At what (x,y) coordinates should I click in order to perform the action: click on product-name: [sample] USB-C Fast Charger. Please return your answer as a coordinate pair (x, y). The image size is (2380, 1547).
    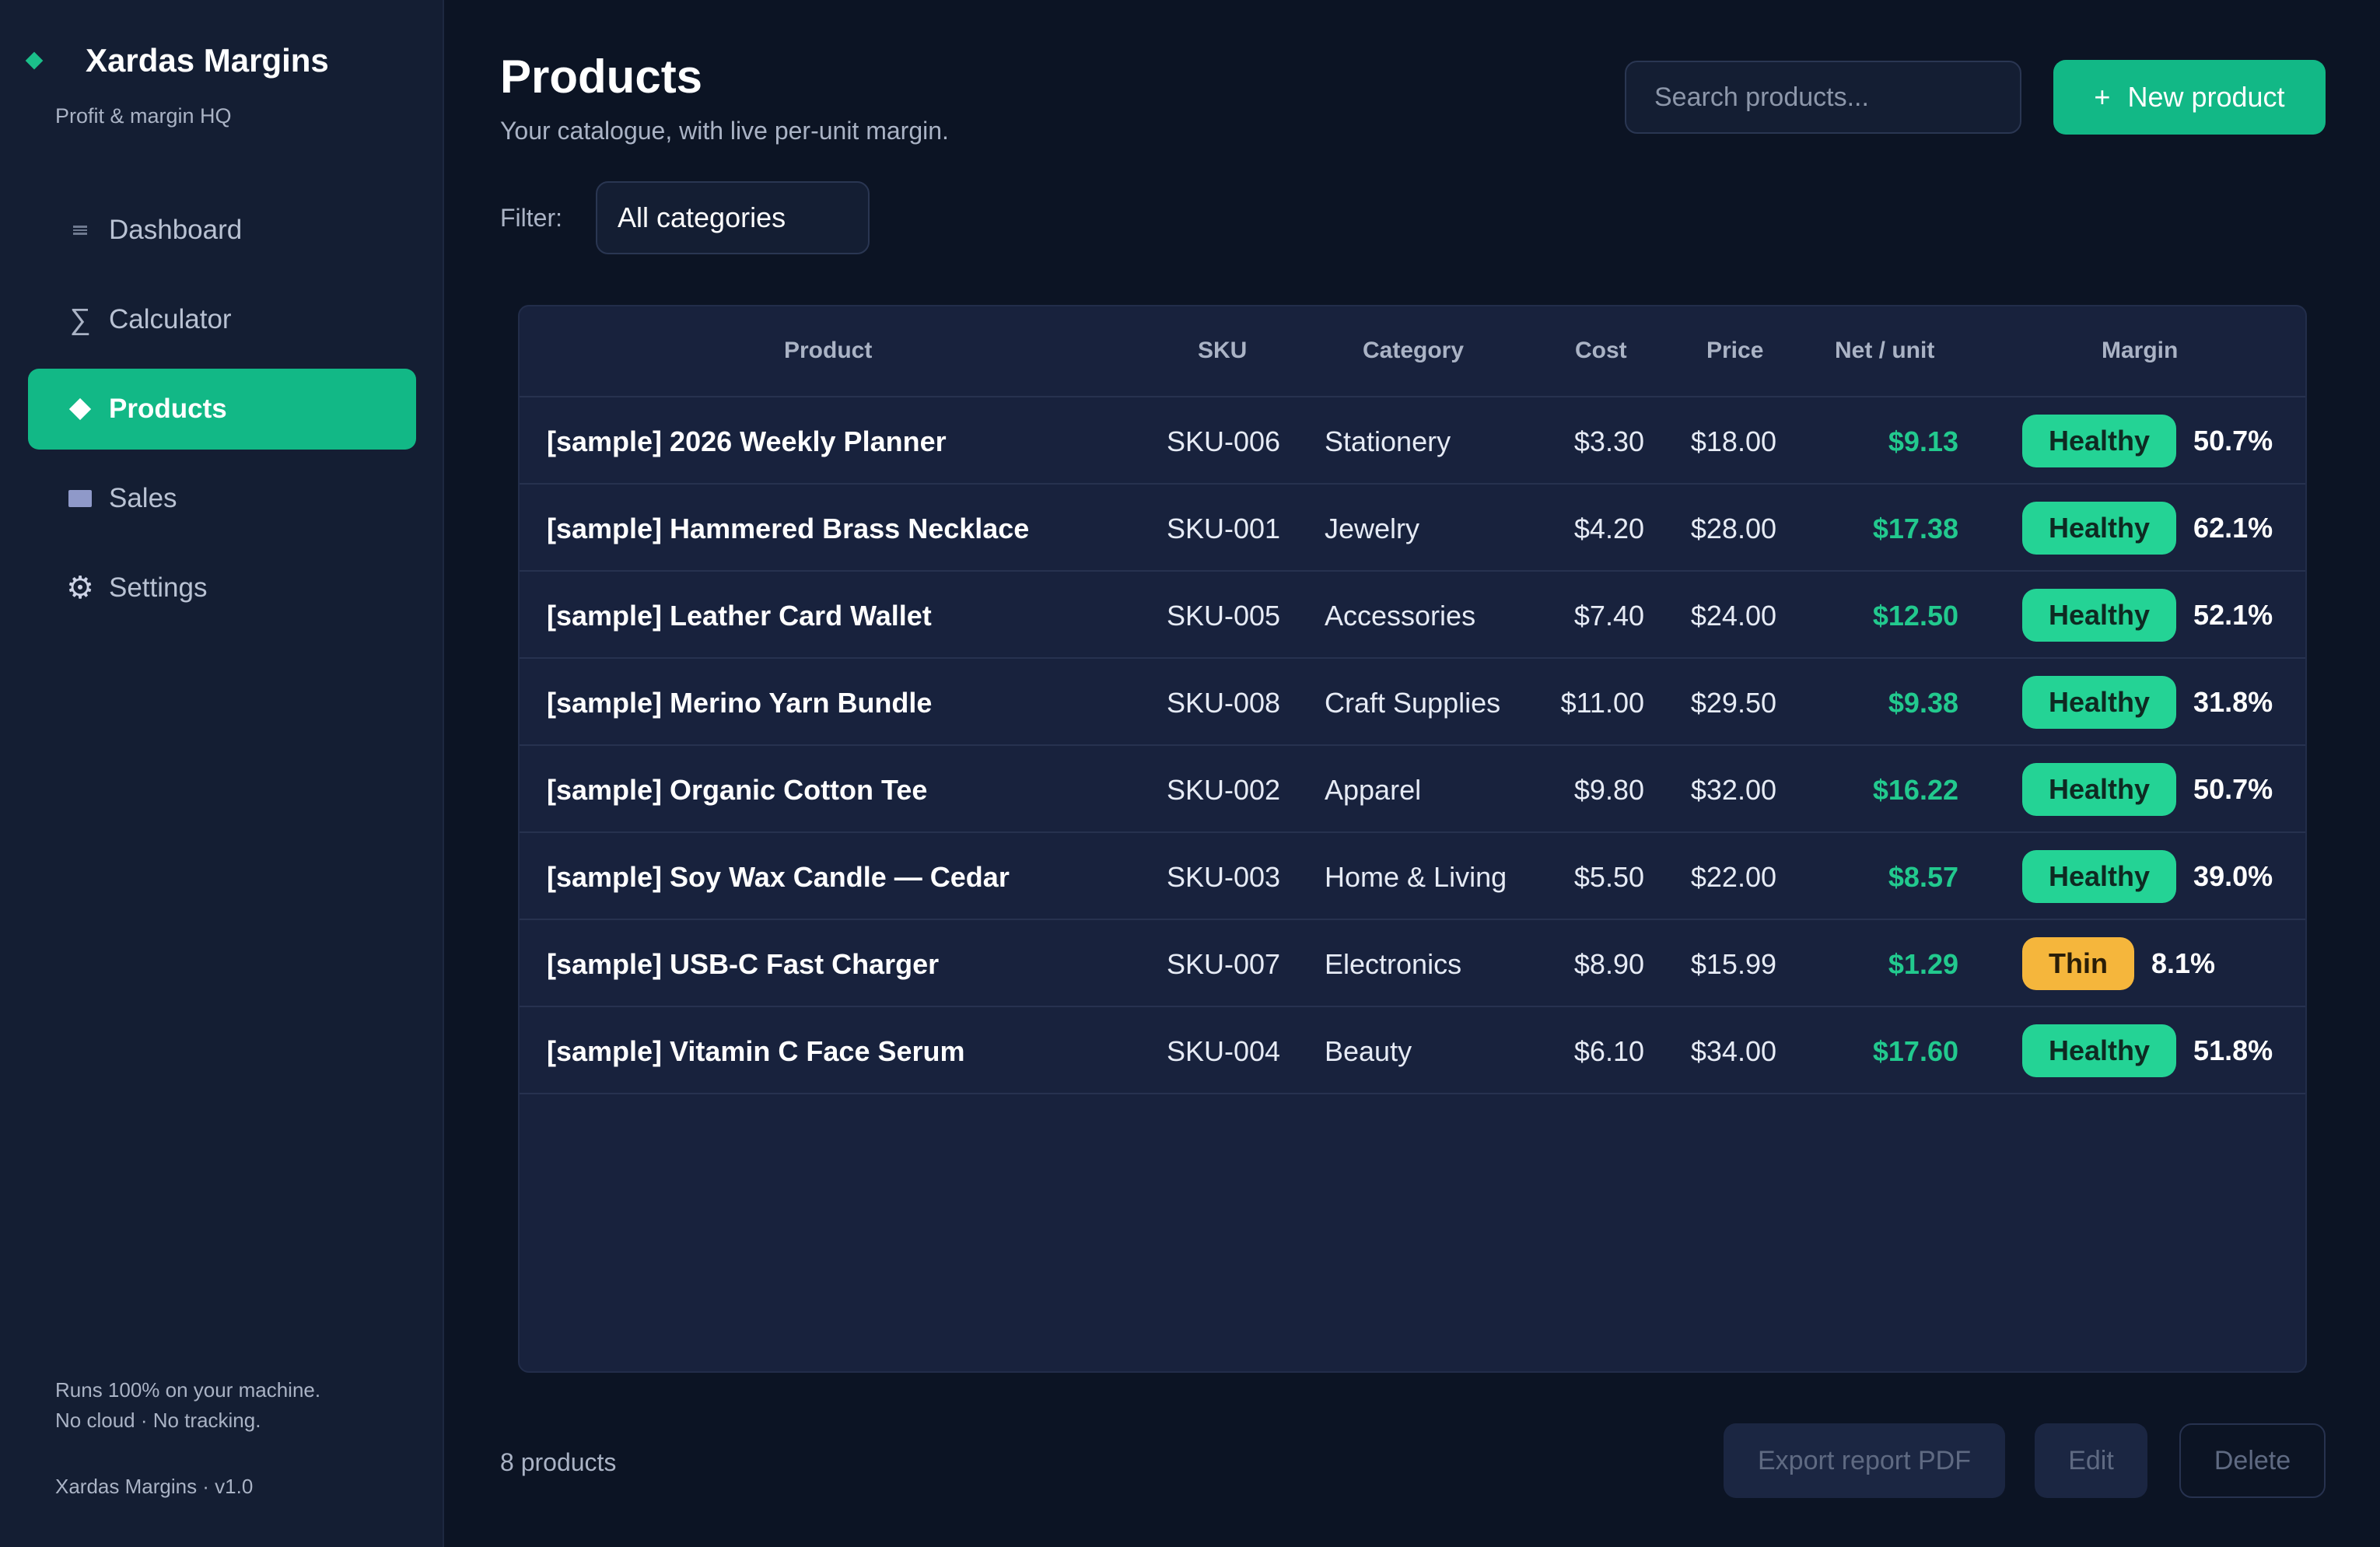
    Looking at the image, I should click on (743, 964).